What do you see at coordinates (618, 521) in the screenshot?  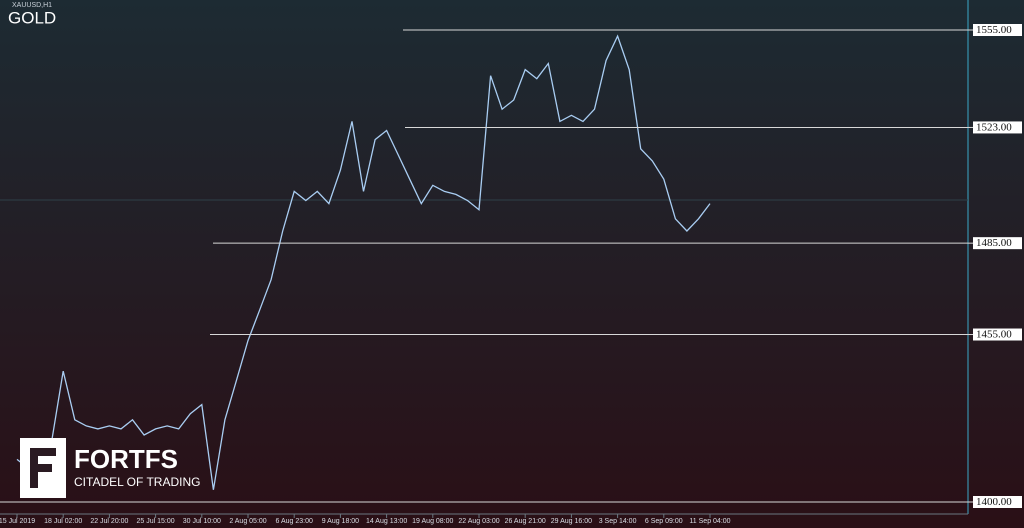 I see `x-tick-label: 3 Sep 14:00` at bounding box center [618, 521].